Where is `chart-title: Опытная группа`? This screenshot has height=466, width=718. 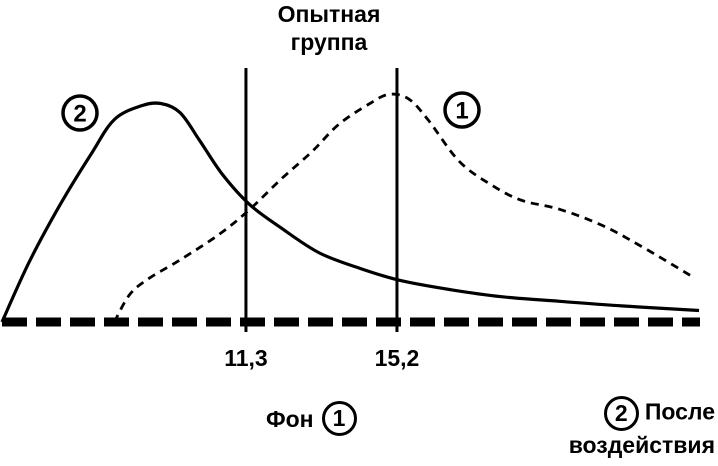 chart-title: Опытная группа is located at coordinates (329, 28).